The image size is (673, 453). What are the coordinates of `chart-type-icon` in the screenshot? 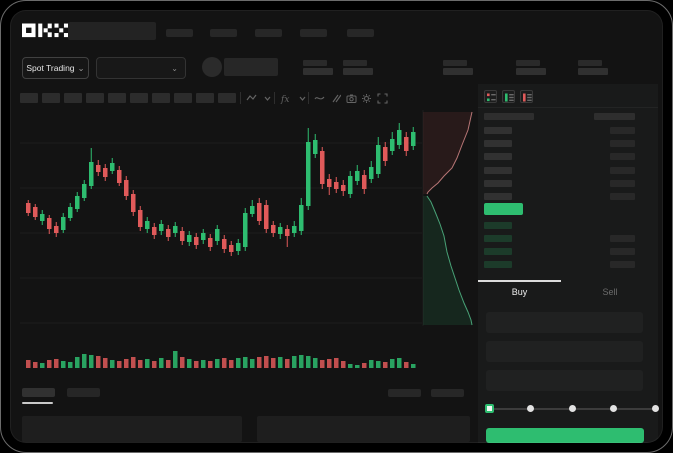 It's located at (251, 98).